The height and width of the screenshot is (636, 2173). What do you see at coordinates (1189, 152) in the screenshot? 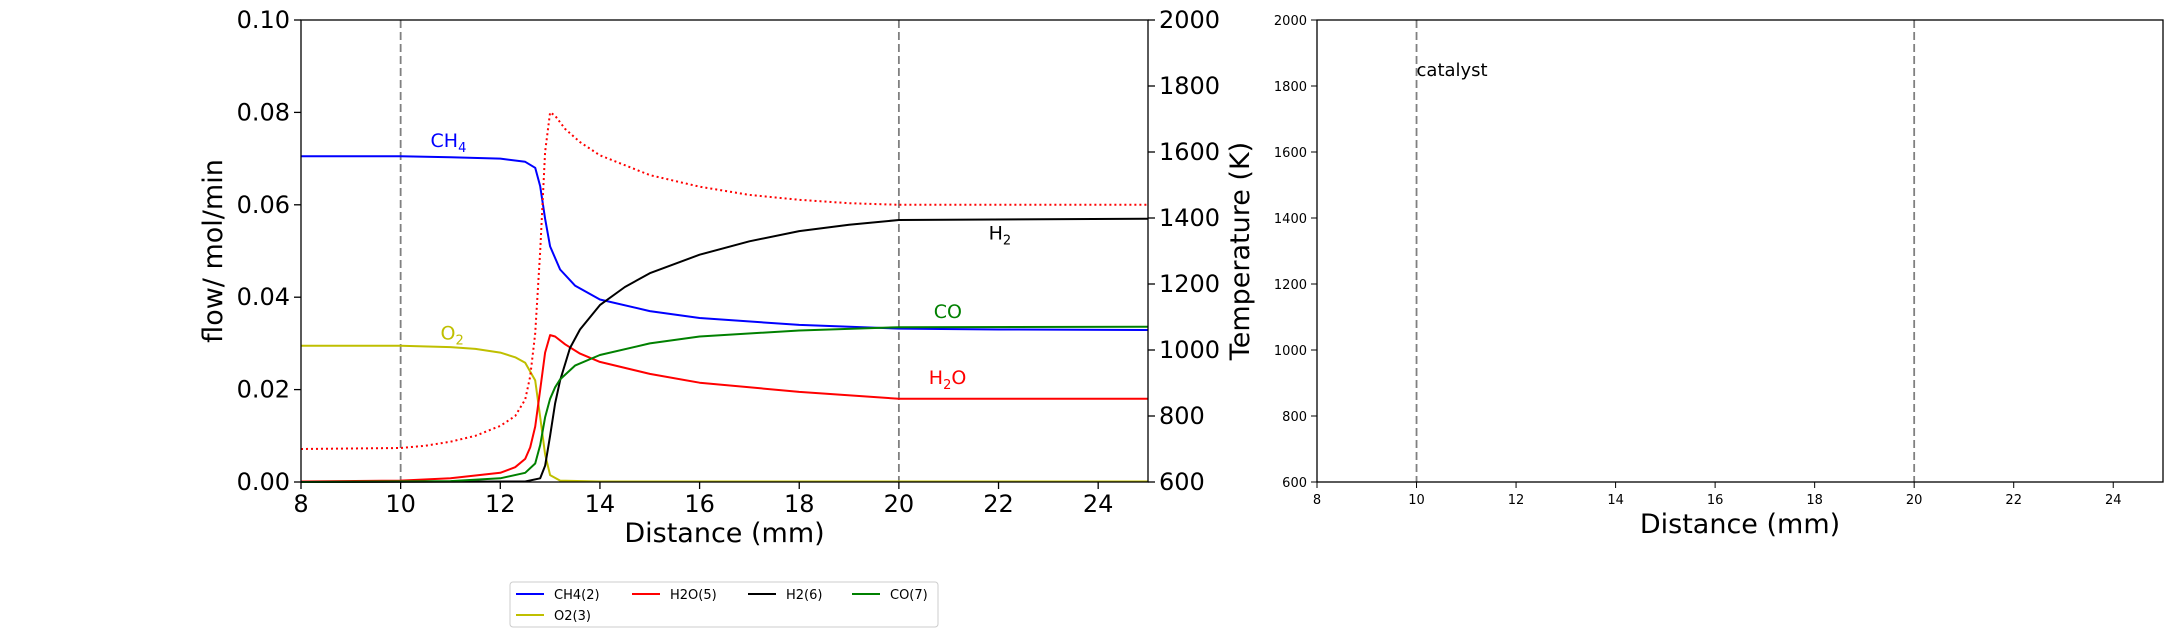
I see `y2-tick-label: 1600` at bounding box center [1189, 152].